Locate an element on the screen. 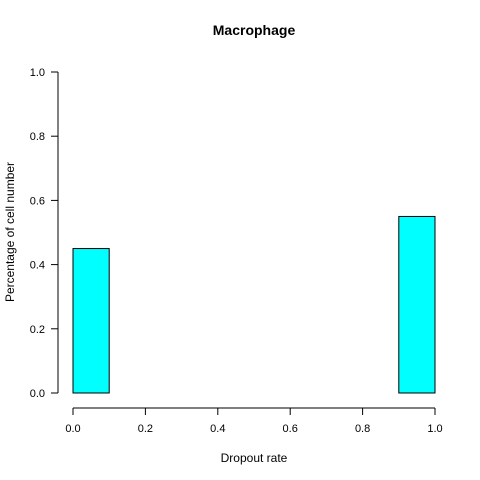 Image resolution: width=480 pixels, height=480 pixels. y-tick-label: 0.0 is located at coordinates (37, 394).